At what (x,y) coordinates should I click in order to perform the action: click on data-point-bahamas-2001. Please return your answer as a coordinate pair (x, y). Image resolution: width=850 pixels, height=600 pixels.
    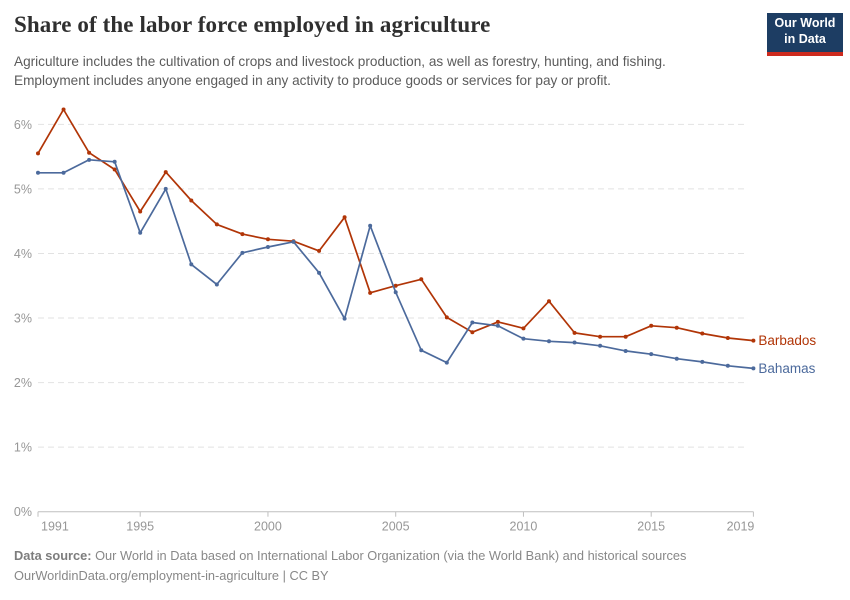
    Looking at the image, I should click on (293, 241).